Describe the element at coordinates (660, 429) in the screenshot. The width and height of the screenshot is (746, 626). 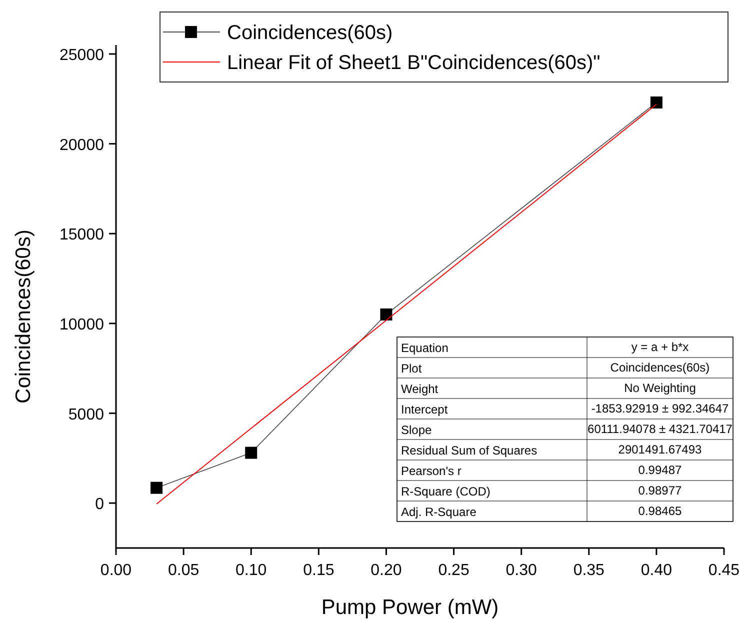
I see `annotation: 60111.94078 ± 4321.70417` at that location.